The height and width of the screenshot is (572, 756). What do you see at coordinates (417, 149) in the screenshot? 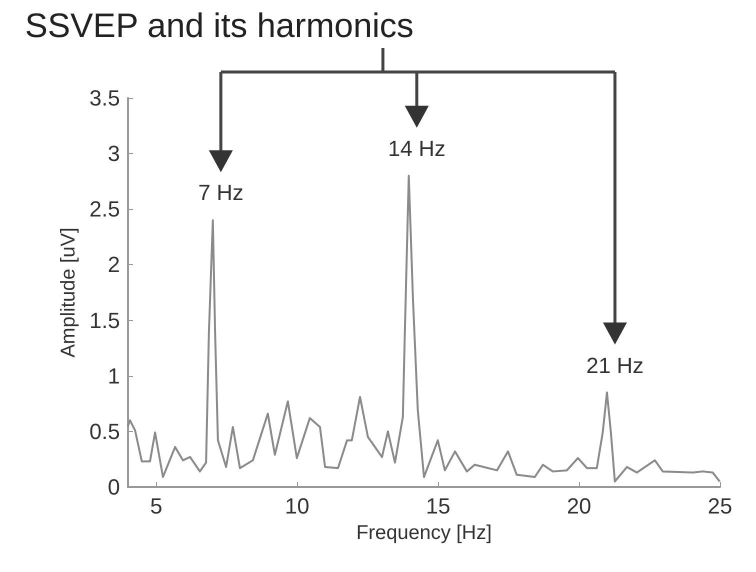
I see `annotation: 14 Hz` at bounding box center [417, 149].